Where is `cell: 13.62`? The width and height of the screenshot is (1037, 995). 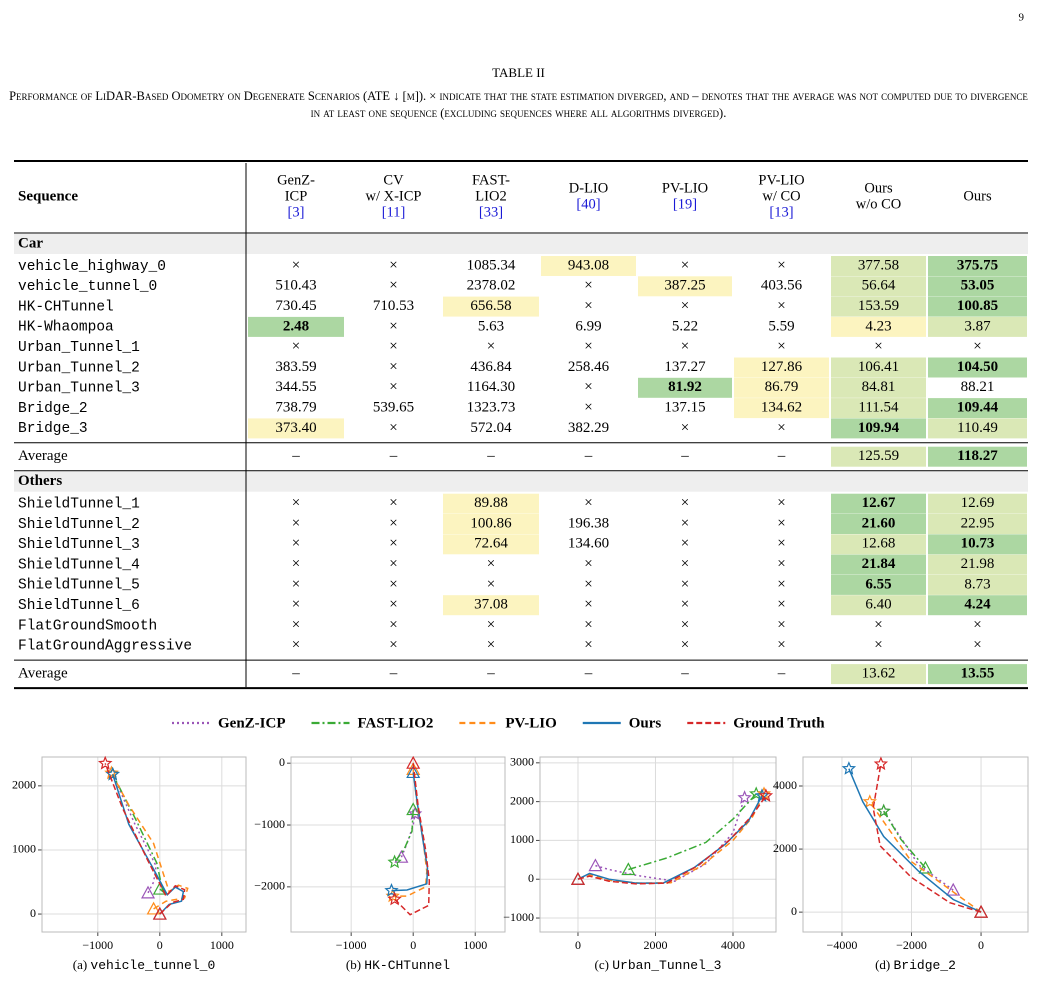 cell: 13.62 is located at coordinates (879, 674).